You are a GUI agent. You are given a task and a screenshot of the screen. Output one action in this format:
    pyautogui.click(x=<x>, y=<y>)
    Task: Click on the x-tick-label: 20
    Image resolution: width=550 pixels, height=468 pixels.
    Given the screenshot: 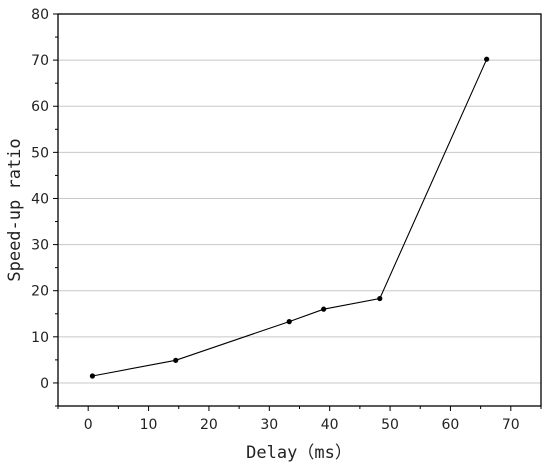 What is the action you would take?
    pyautogui.click(x=209, y=425)
    